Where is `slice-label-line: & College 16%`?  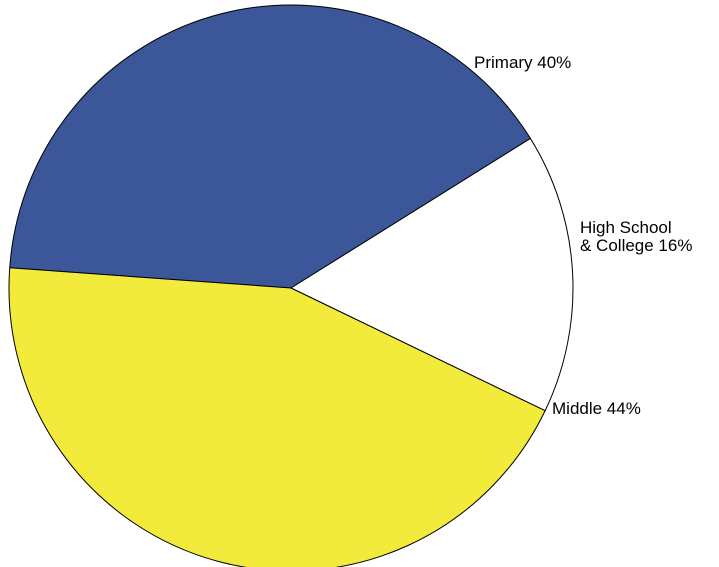
slice-label-line: & College 16% is located at coordinates (636, 245).